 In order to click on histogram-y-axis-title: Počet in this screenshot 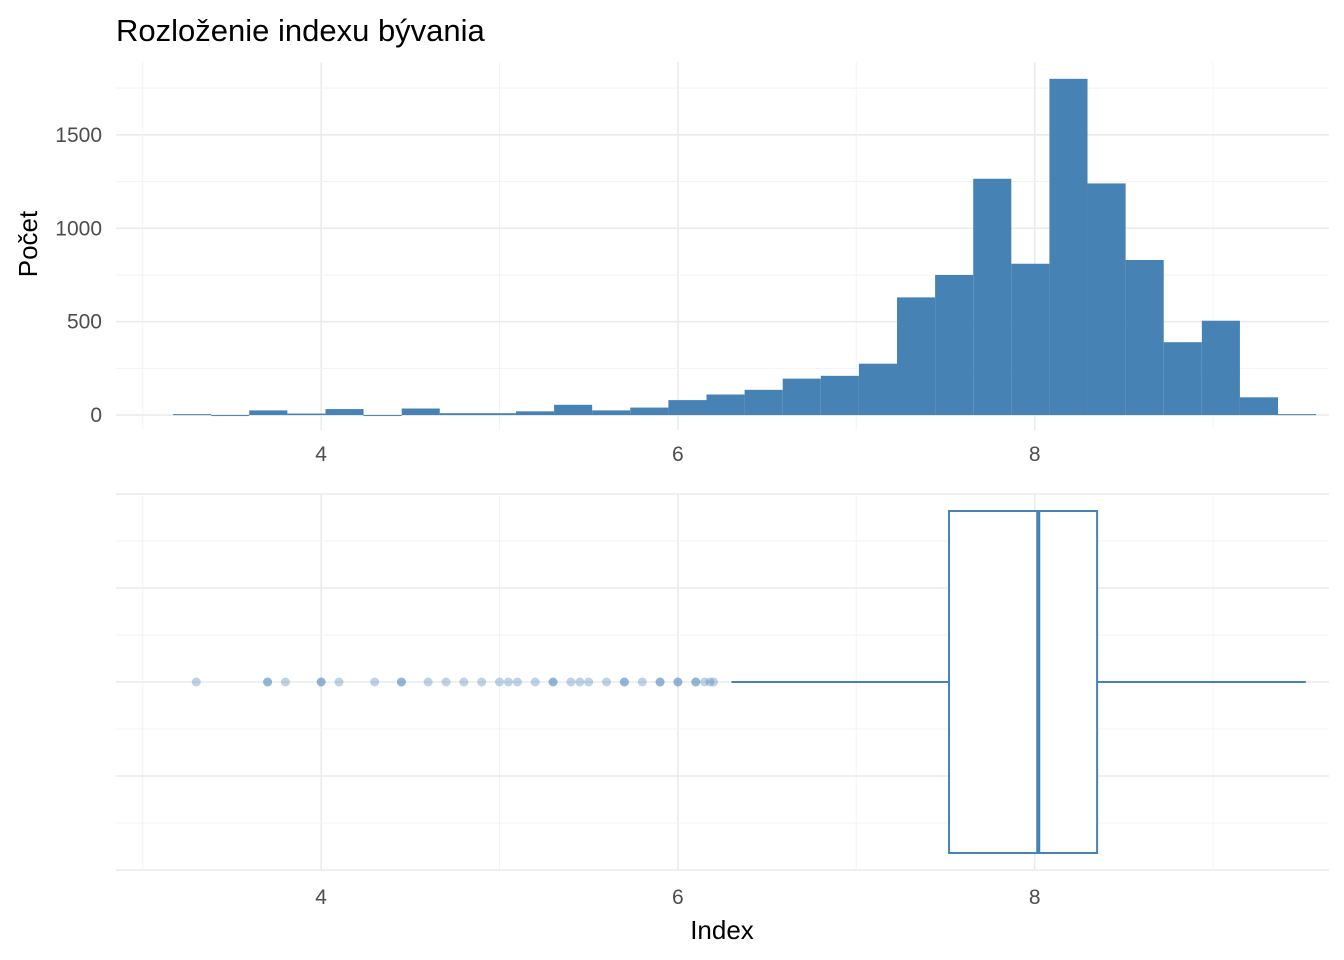, I will do `click(28, 243)`.